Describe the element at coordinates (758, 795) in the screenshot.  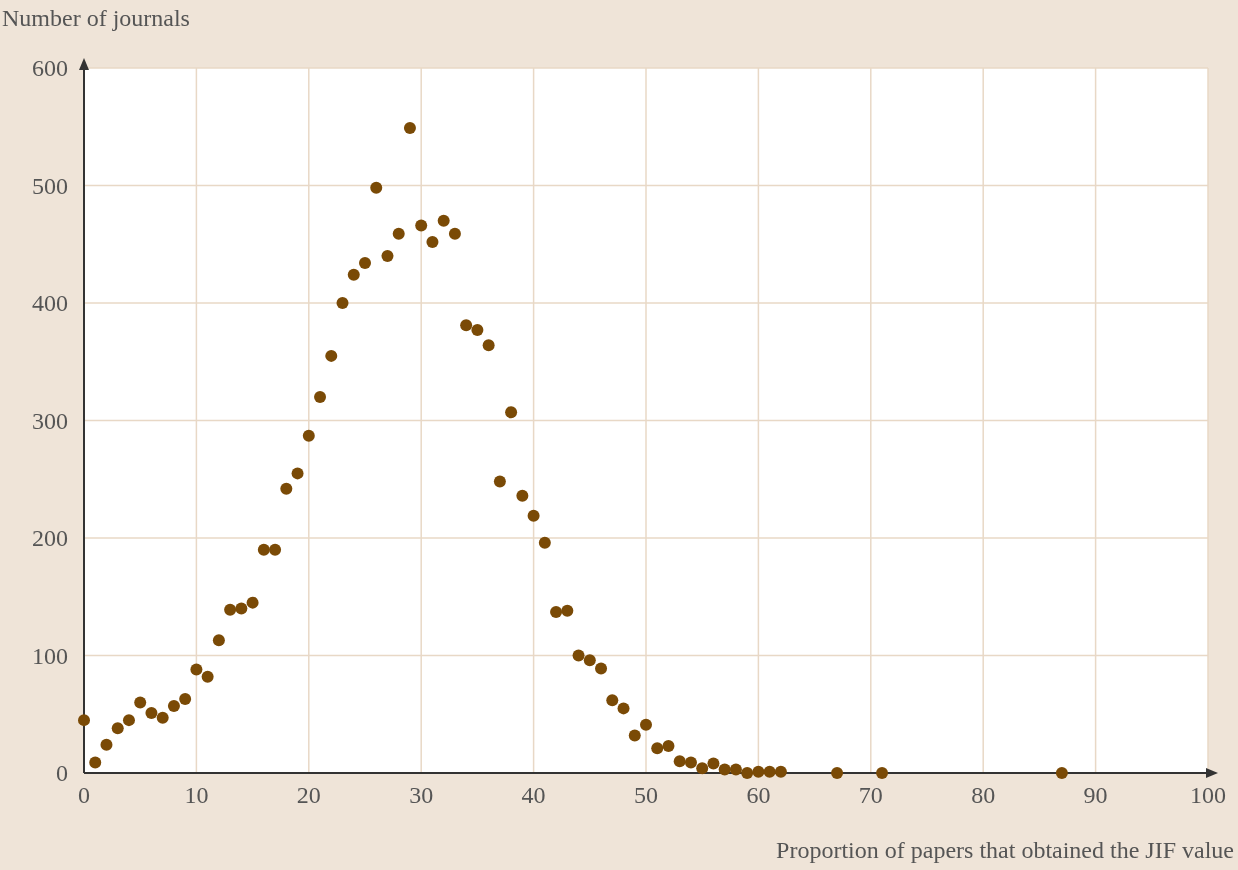
I see `x-tick-label: 60` at that location.